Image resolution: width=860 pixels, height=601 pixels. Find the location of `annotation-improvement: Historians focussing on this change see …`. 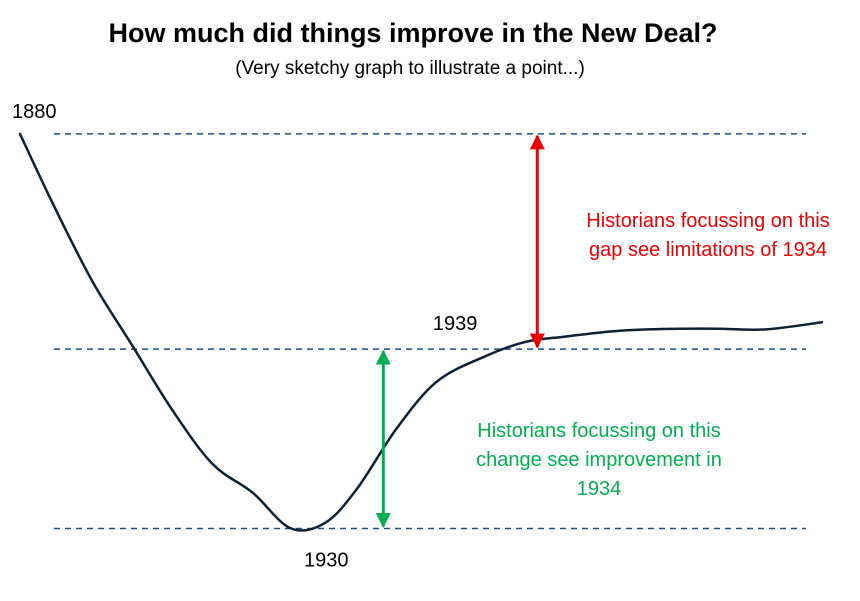

annotation-improvement: Historians focussing on this change see … is located at coordinates (599, 460).